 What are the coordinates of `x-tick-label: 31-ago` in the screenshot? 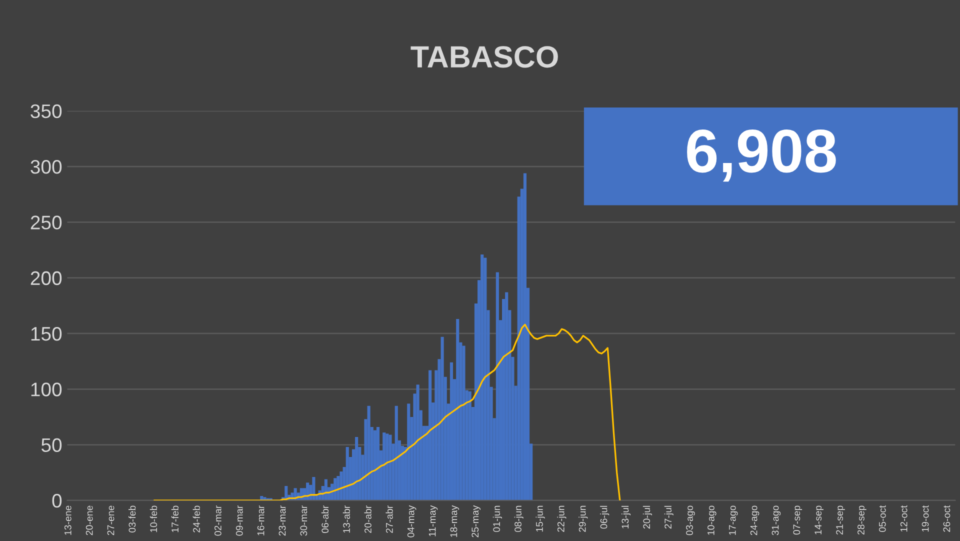 It's located at (776, 521).